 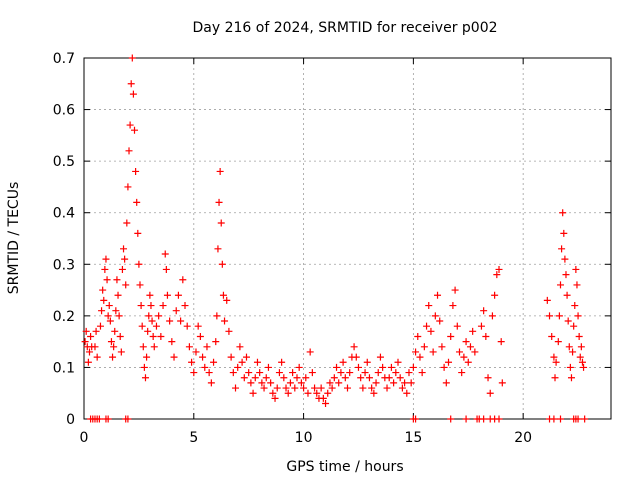 I want to click on y-tick-label: 0.6, so click(x=64, y=111).